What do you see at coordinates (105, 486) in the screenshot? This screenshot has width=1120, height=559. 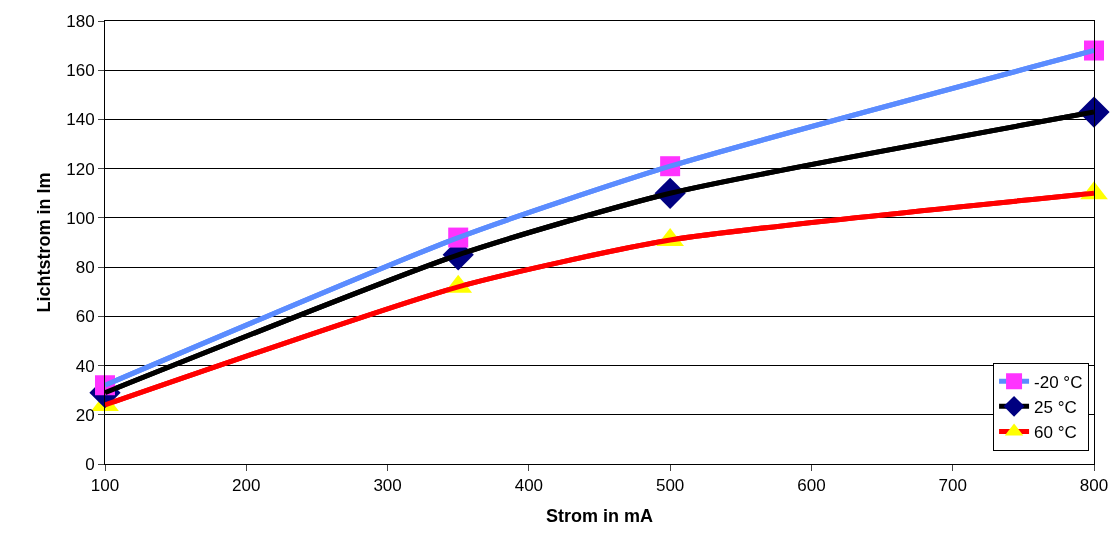 I see `x-tick-label: 100` at bounding box center [105, 486].